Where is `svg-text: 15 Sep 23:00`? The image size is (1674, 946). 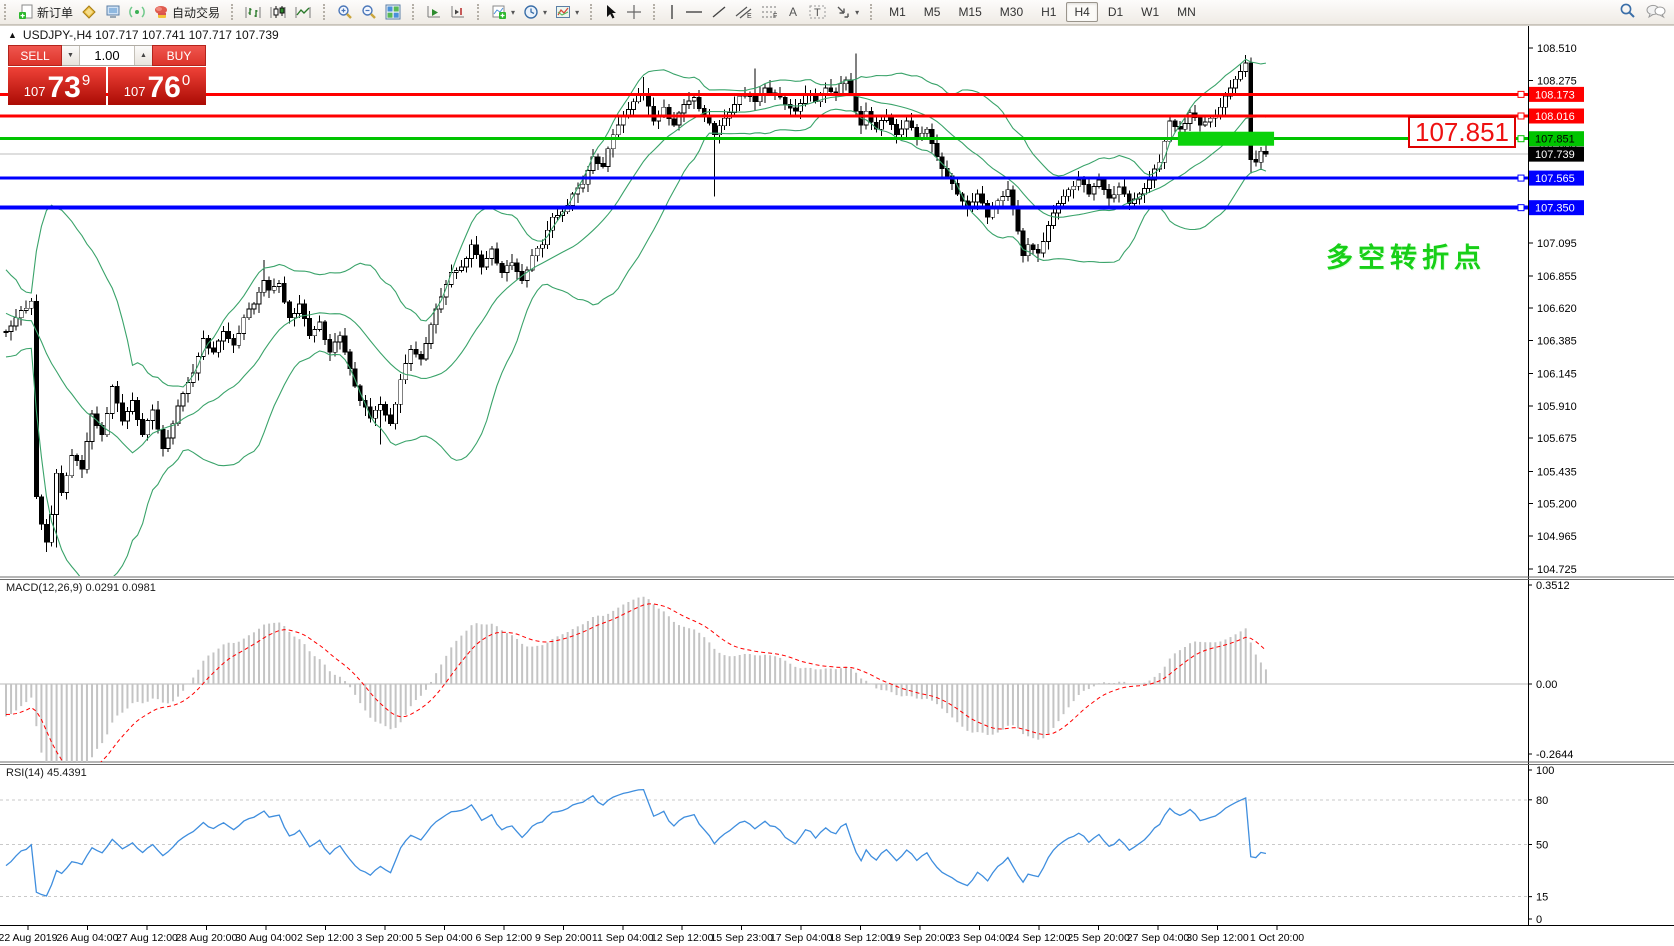
svg-text: 15 Sep 23:00 is located at coordinates (741, 938).